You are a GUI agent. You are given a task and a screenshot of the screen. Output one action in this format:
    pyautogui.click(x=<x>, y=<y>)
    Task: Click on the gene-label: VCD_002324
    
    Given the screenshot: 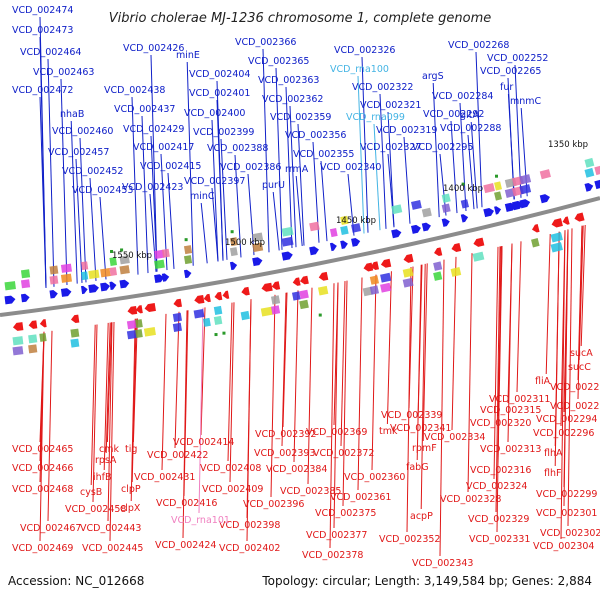 What is the action you would take?
    pyautogui.click(x=496, y=486)
    